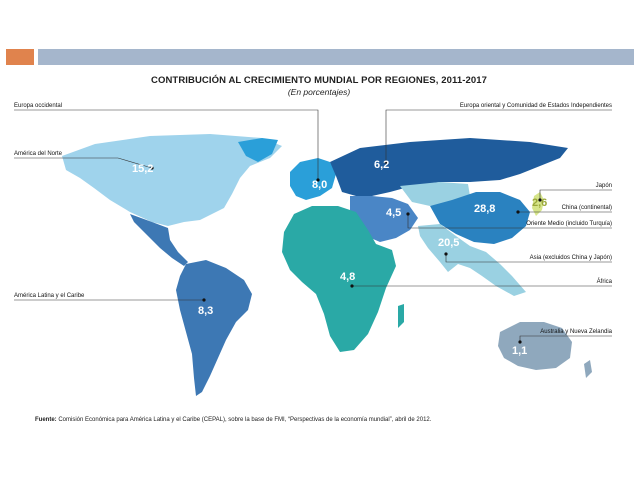 The height and width of the screenshot is (479, 638). Describe the element at coordinates (319, 92) in the screenshot. I see `chart-subtitle: (En porcentajes)` at that location.